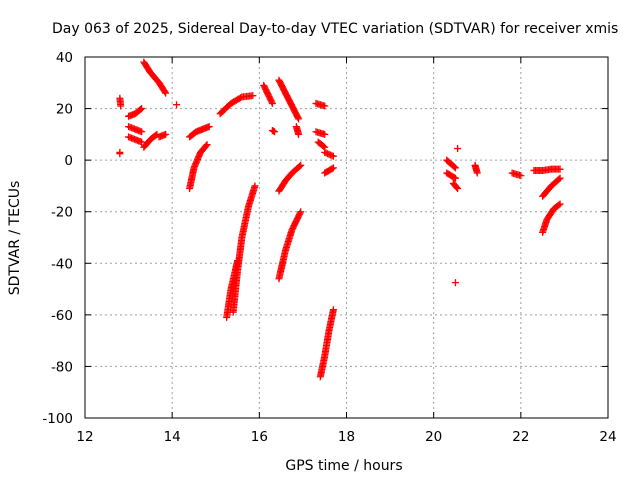 The width and height of the screenshot is (640, 480). Describe the element at coordinates (172, 437) in the screenshot. I see `x-tick-label: 14` at that location.